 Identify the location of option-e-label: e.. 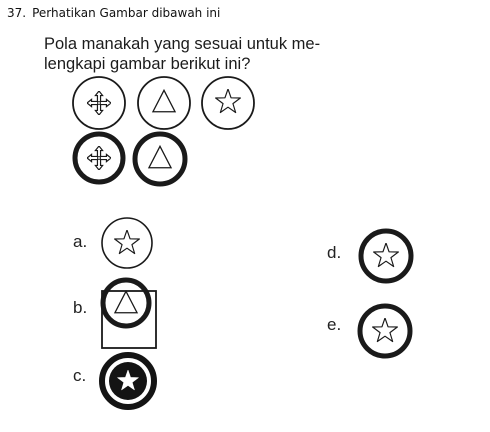
(334, 324).